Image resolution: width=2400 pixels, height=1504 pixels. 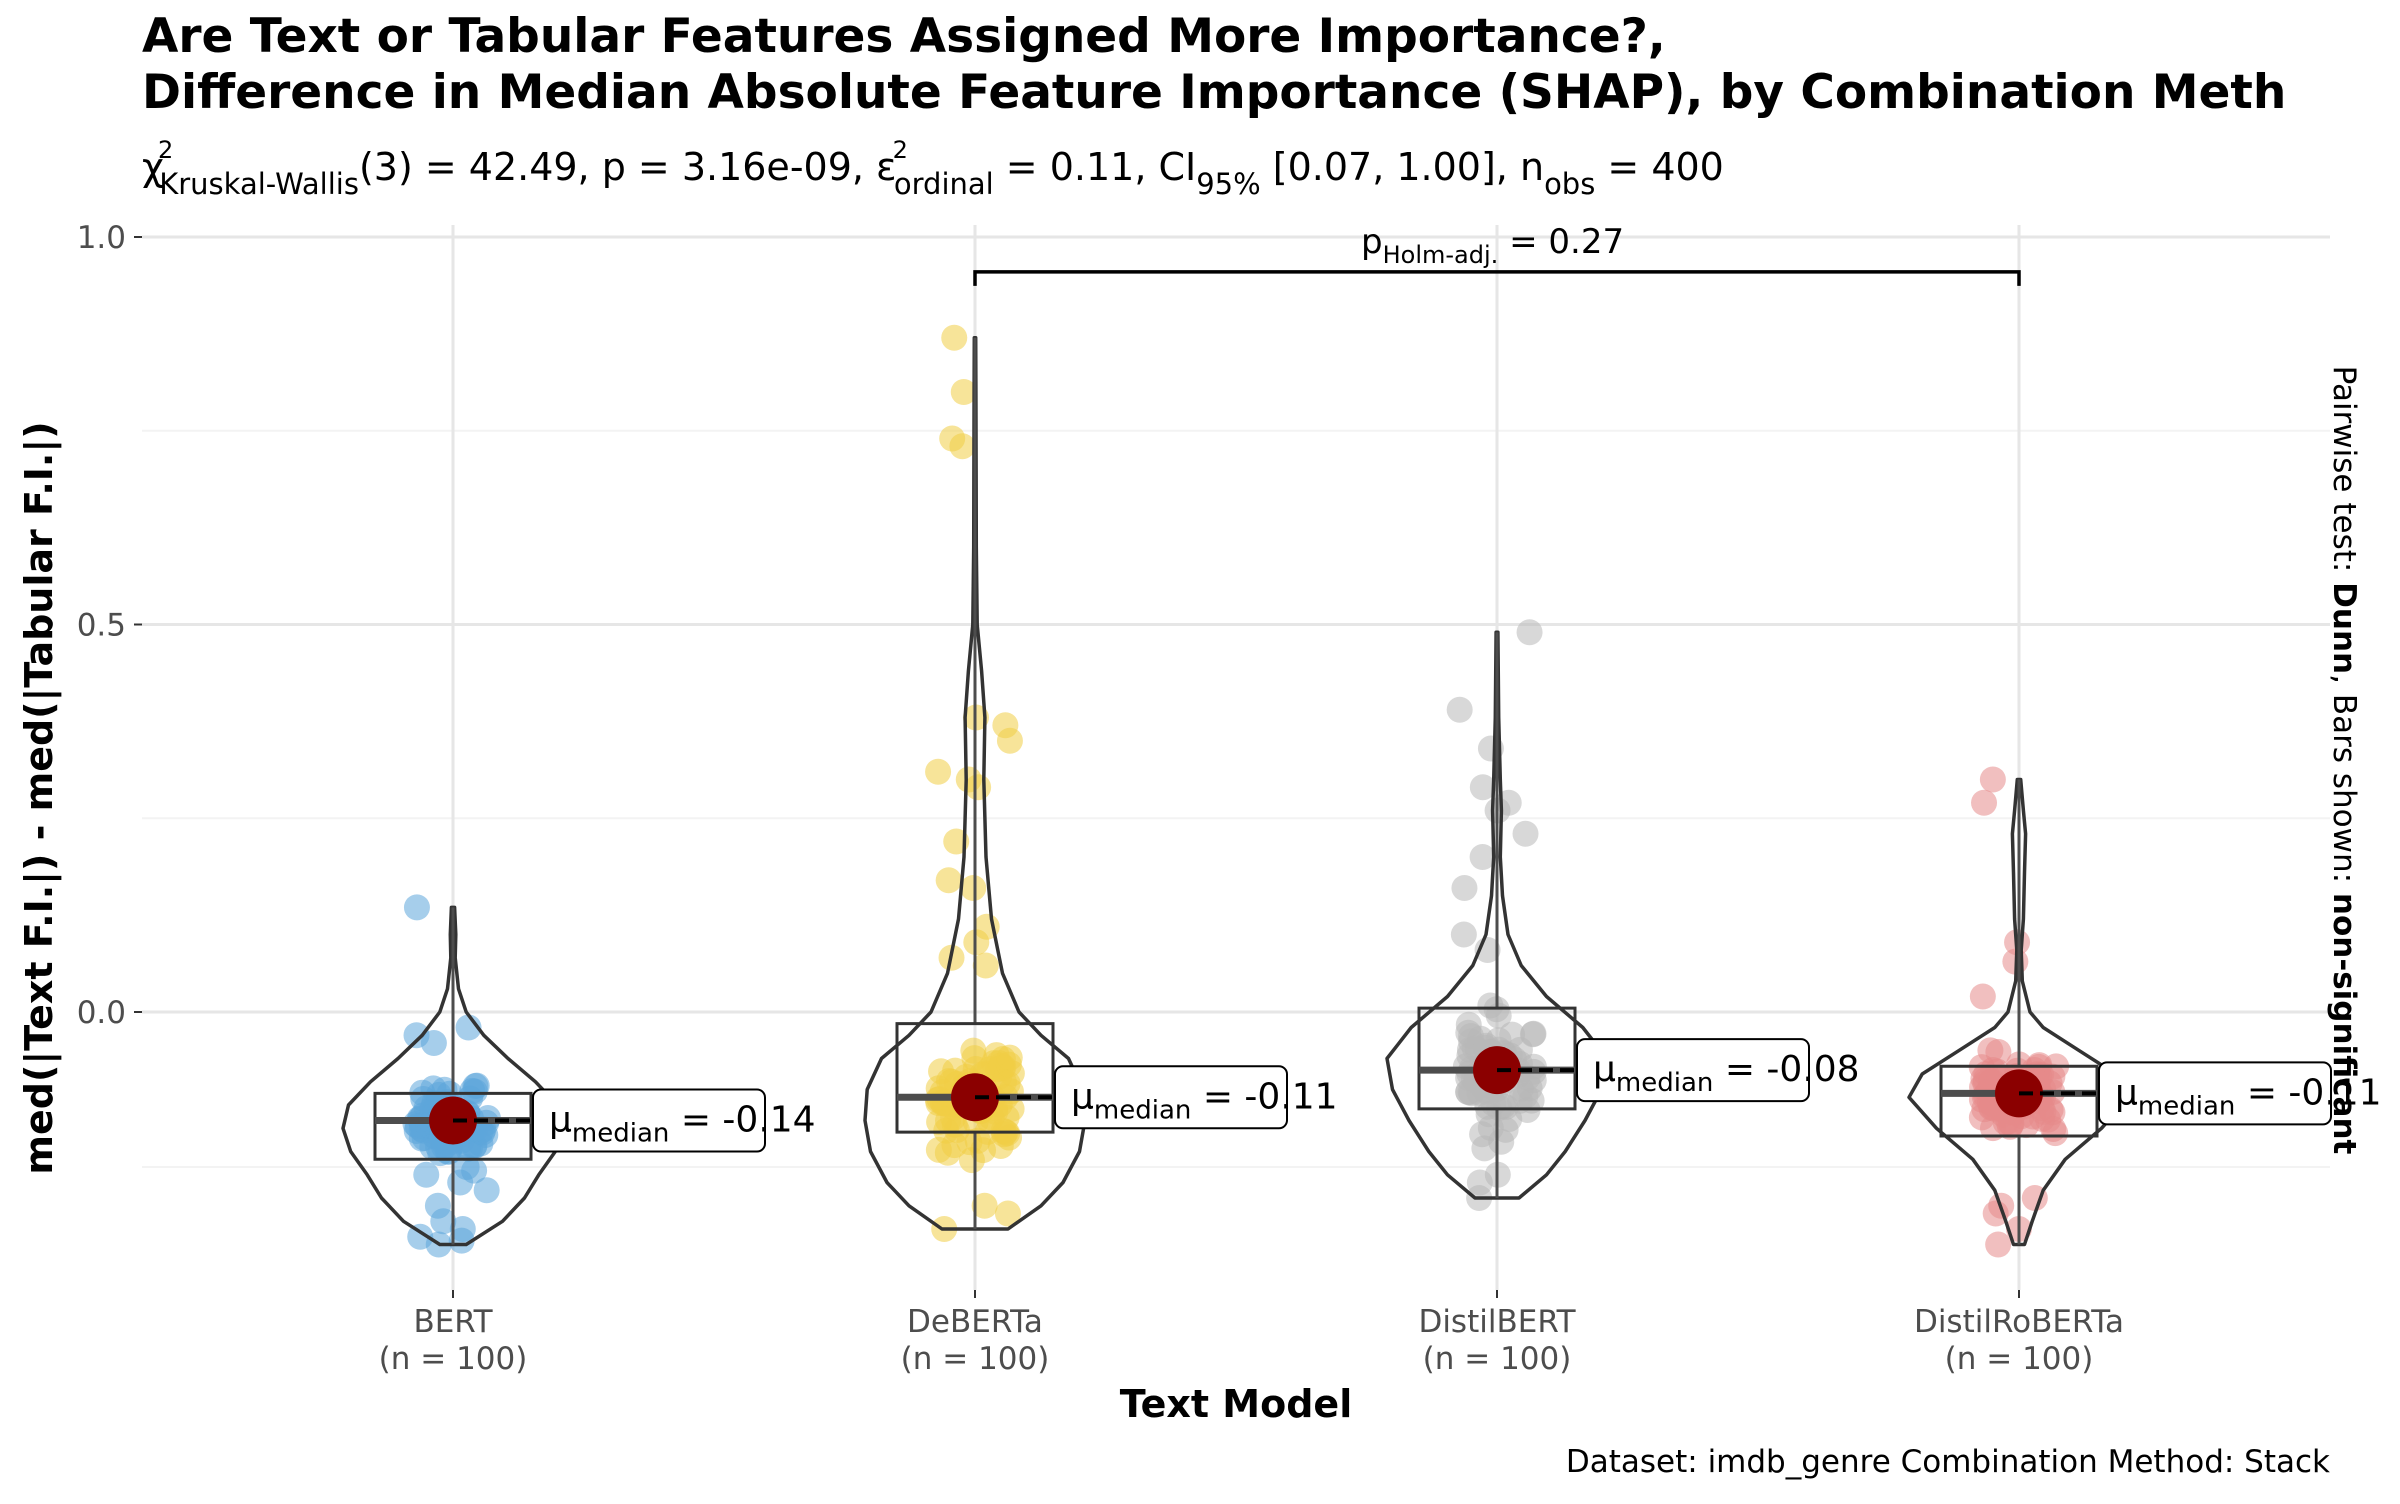 What do you see at coordinates (101, 238) in the screenshot?
I see `y-tick-label-2: 1.0` at bounding box center [101, 238].